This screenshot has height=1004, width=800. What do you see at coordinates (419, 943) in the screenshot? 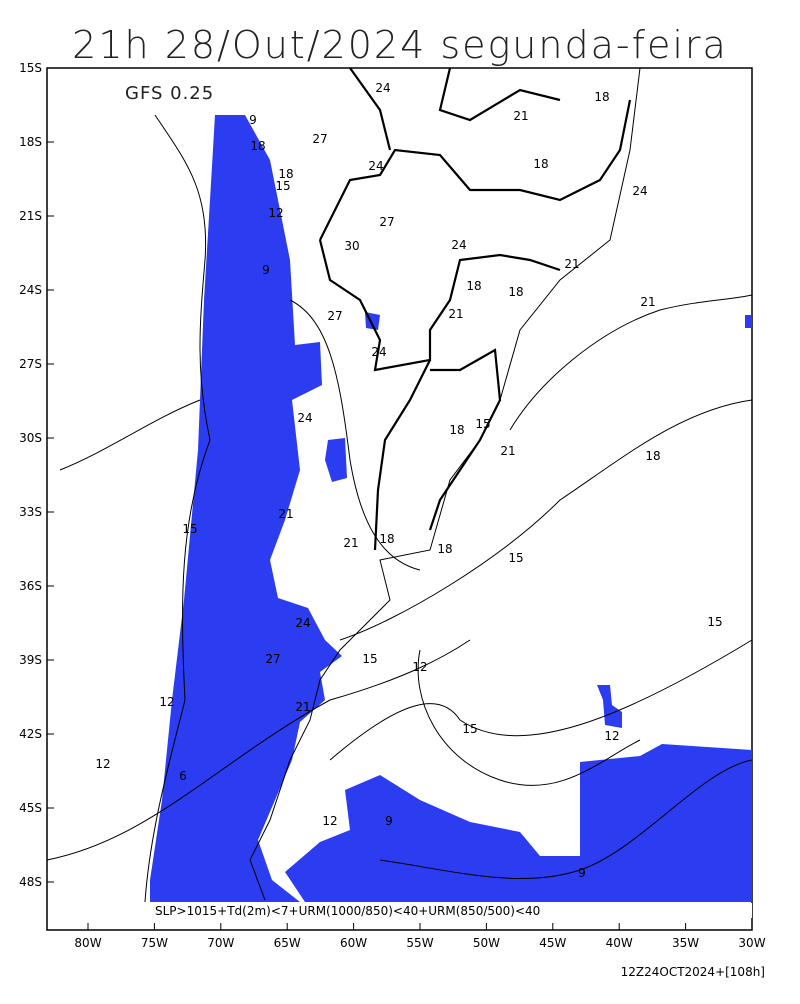
I see `lon-label: 55W` at bounding box center [419, 943].